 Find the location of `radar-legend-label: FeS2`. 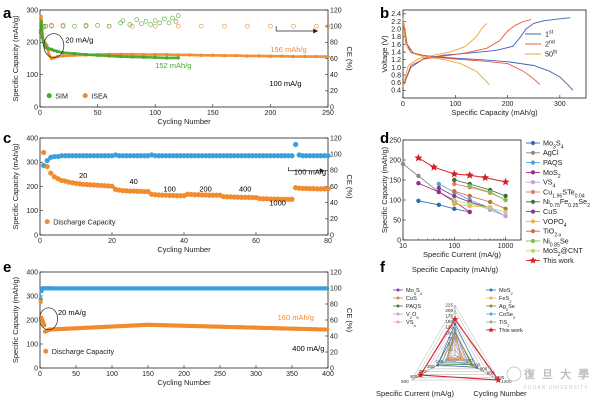

radar-legend-label: FeS2 is located at coordinates (505, 300).